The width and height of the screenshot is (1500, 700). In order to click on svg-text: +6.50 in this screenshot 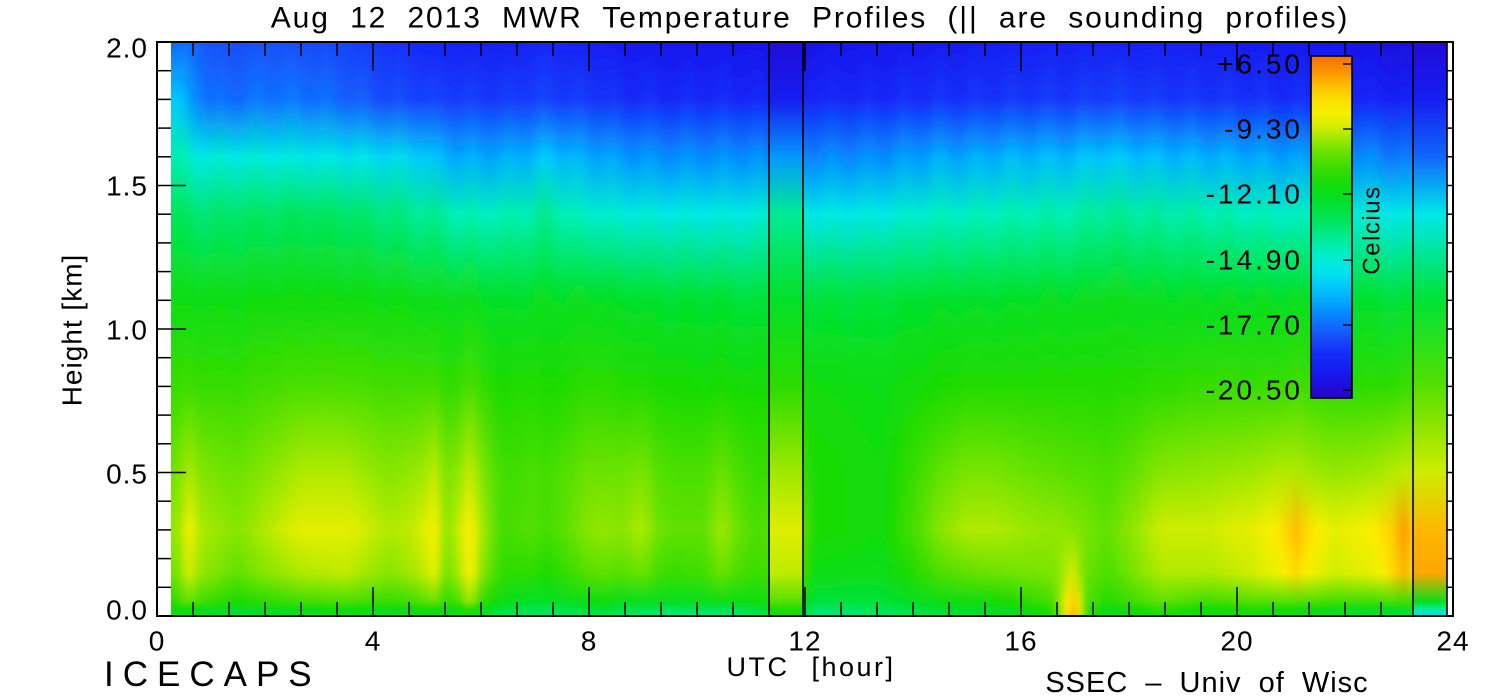, I will do `click(1260, 64)`.